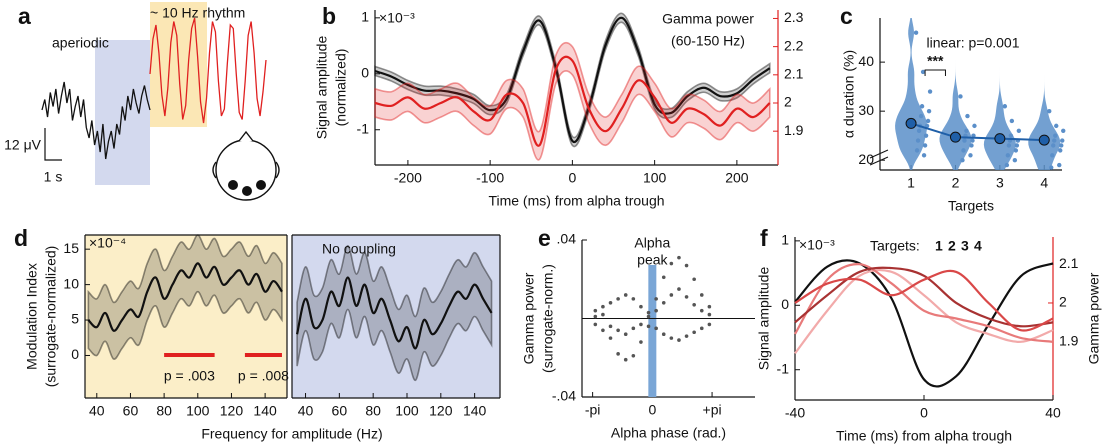 The width and height of the screenshot is (1109, 445). I want to click on y2-tick-label: 2.1, so click(1069, 263).